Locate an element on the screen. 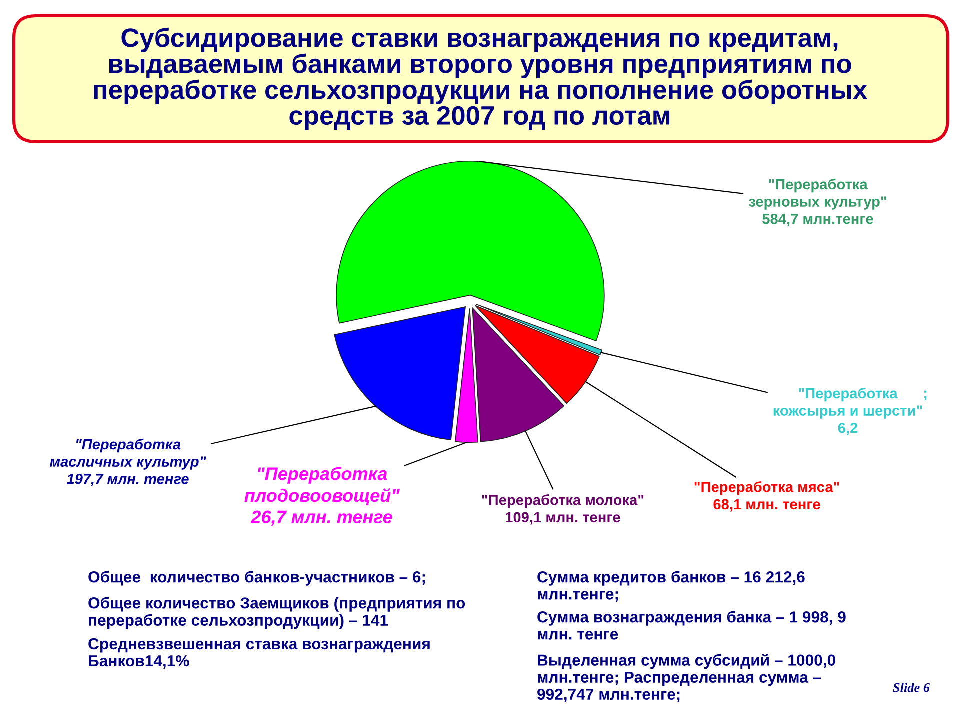  data-label: 26,7 млн. тенге is located at coordinates (321, 518).